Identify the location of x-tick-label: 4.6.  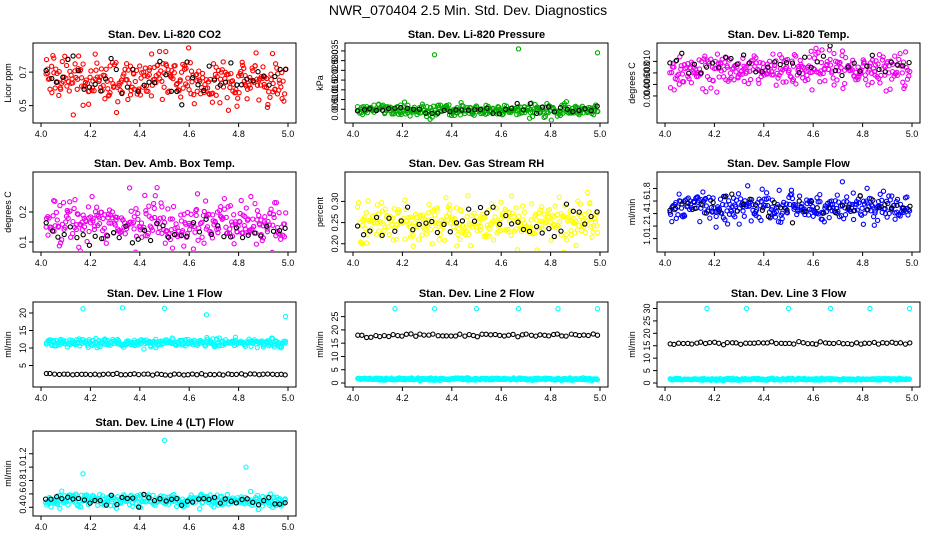
(189, 527).